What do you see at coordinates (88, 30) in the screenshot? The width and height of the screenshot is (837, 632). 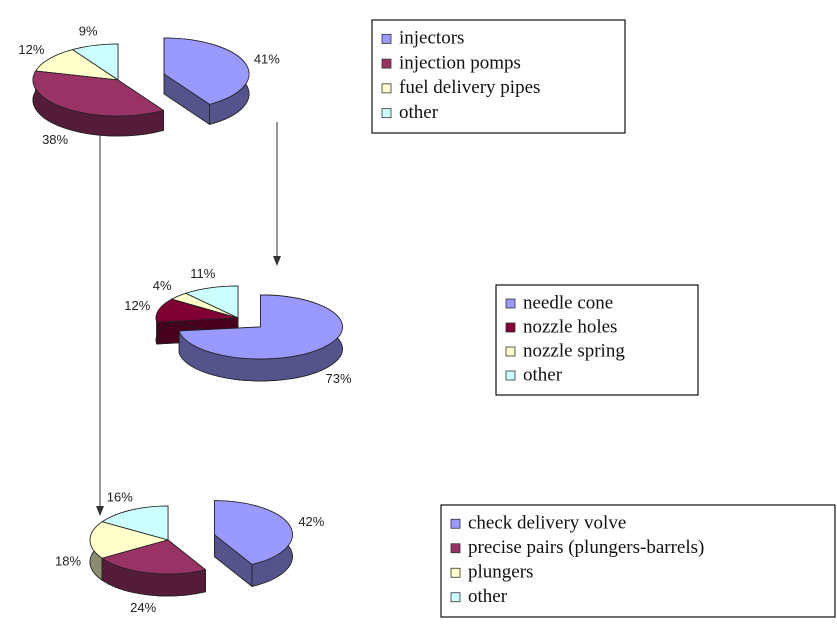 I see `value-label: 9%` at bounding box center [88, 30].